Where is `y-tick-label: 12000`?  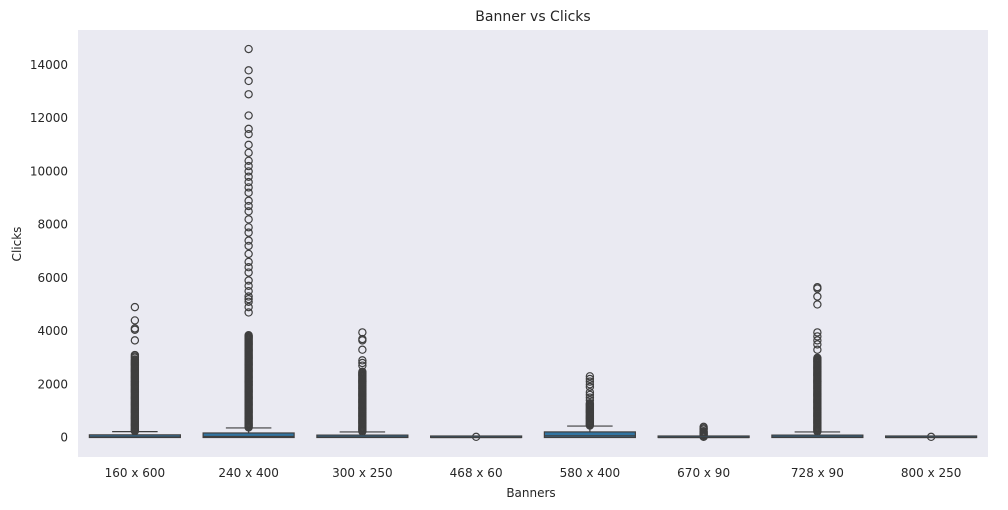
y-tick-label: 12000 is located at coordinates (49, 118).